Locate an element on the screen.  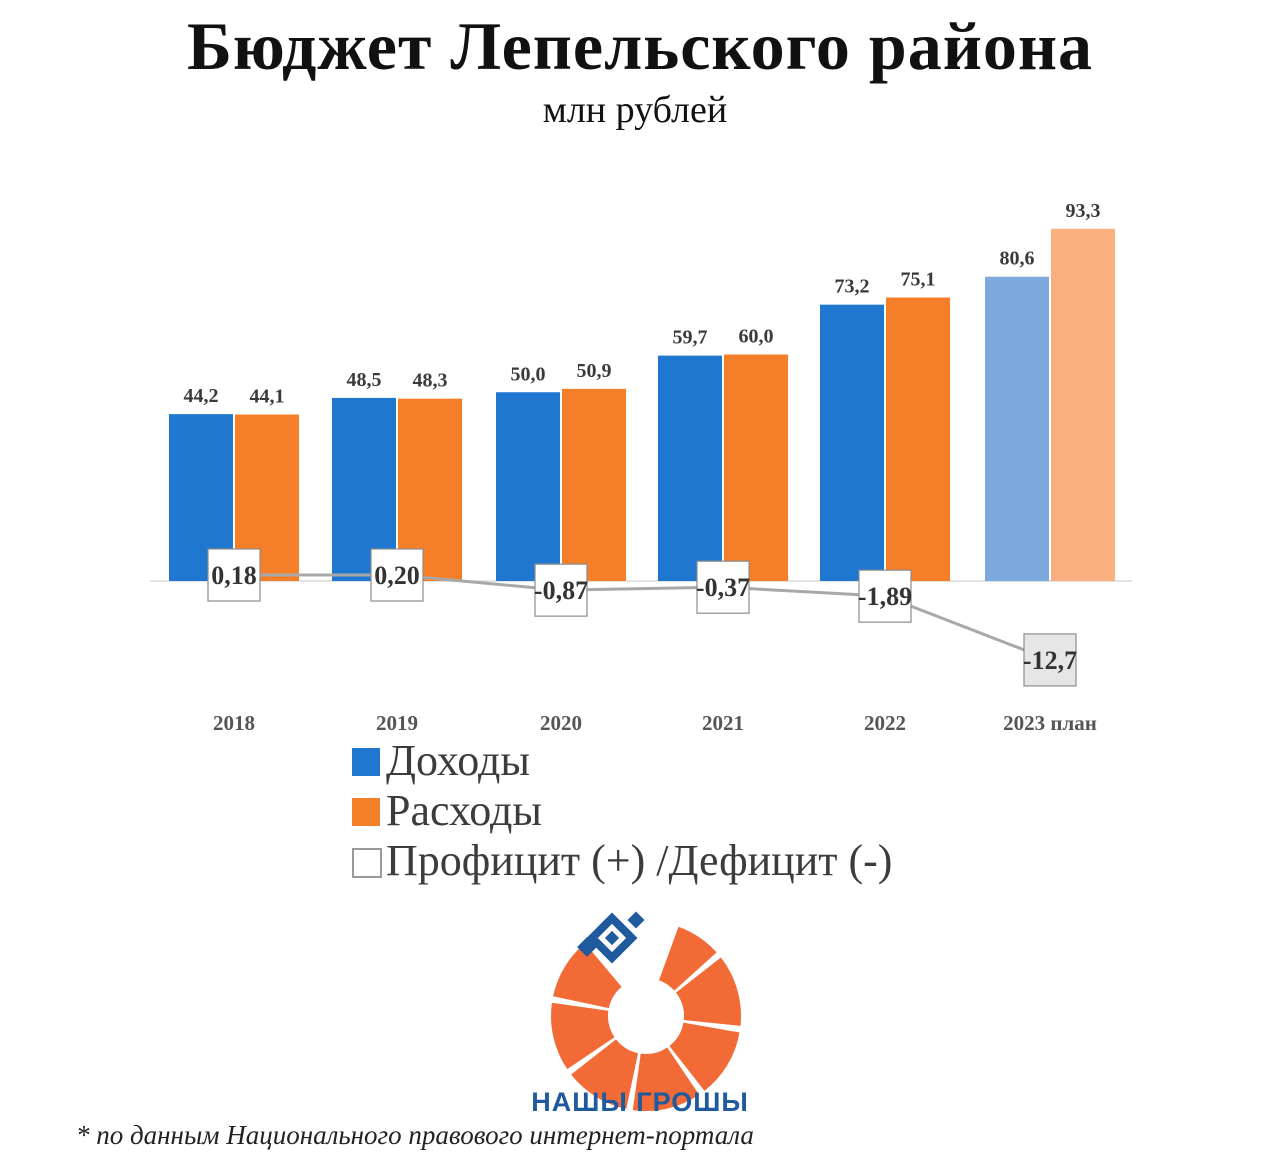
legend-swatch-income is located at coordinates (366, 762).